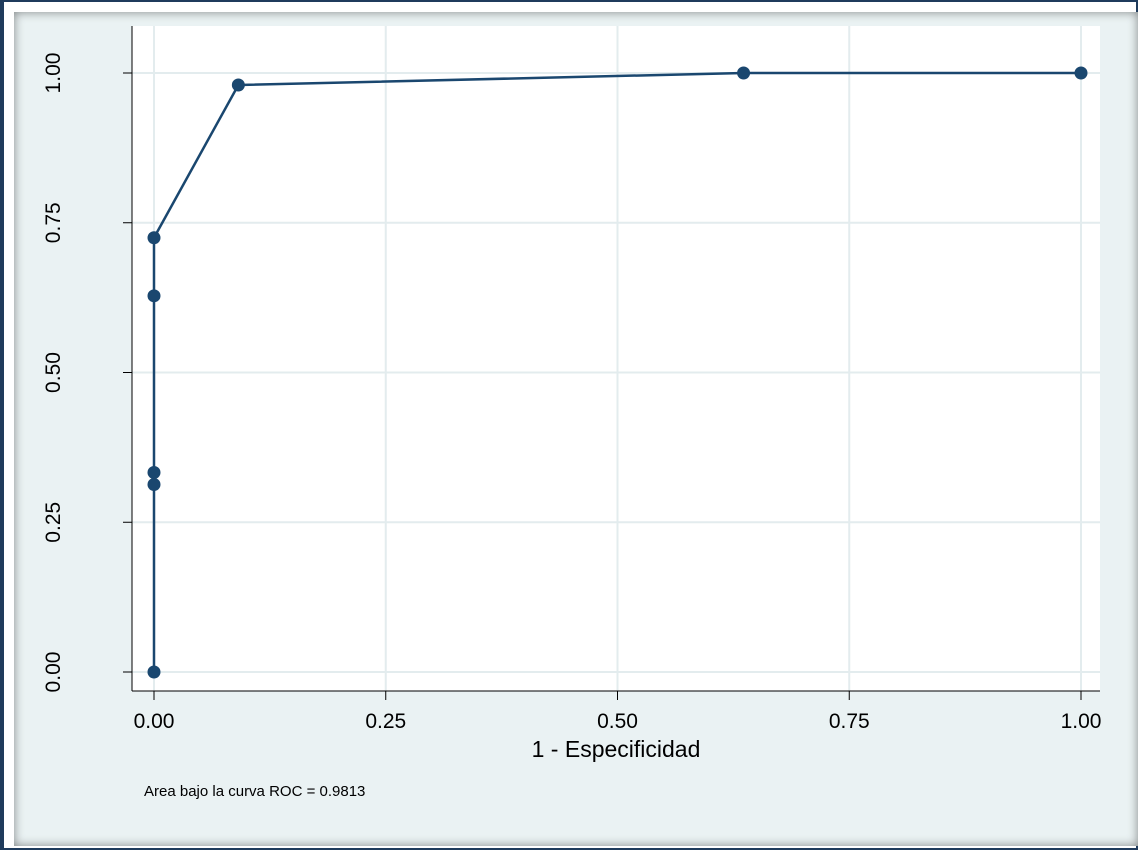  I want to click on y-tick-label: 0.75, so click(53, 222).